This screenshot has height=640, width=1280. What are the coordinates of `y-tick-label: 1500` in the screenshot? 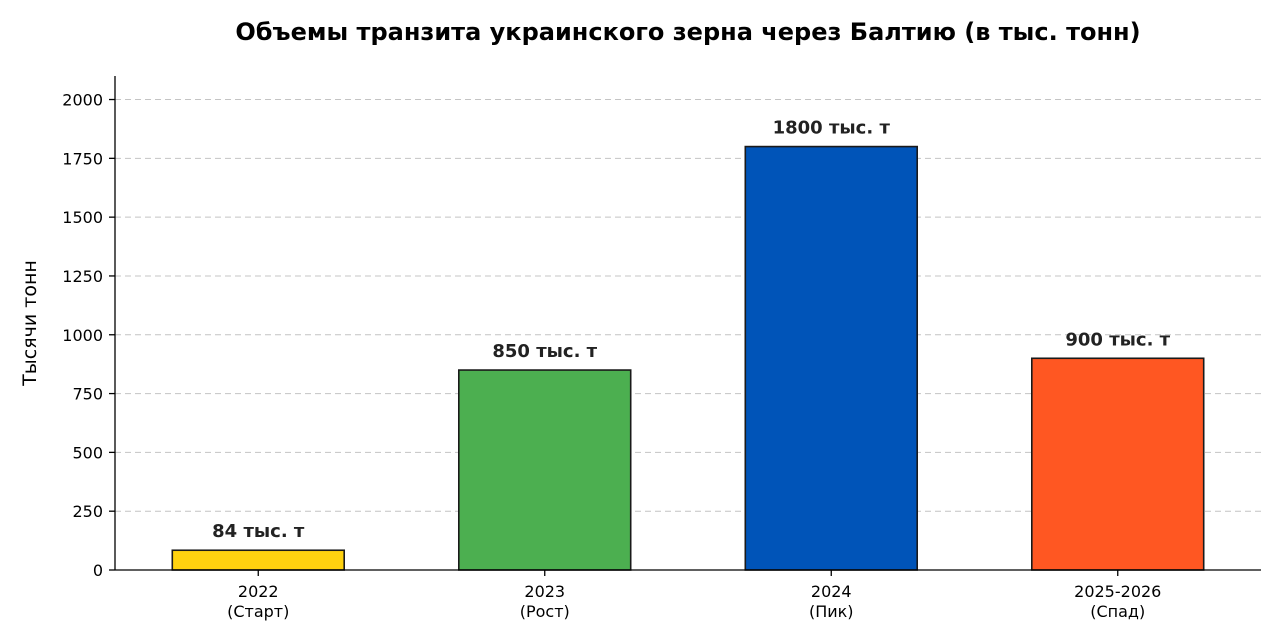 It's located at (82, 217).